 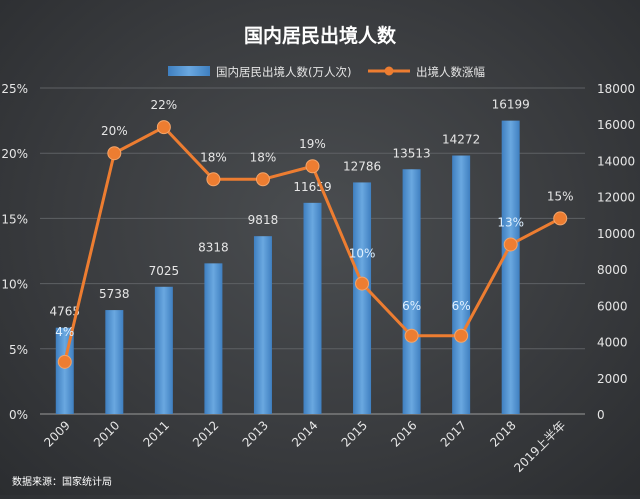 I want to click on legend-swatch-bar, so click(x=189, y=71).